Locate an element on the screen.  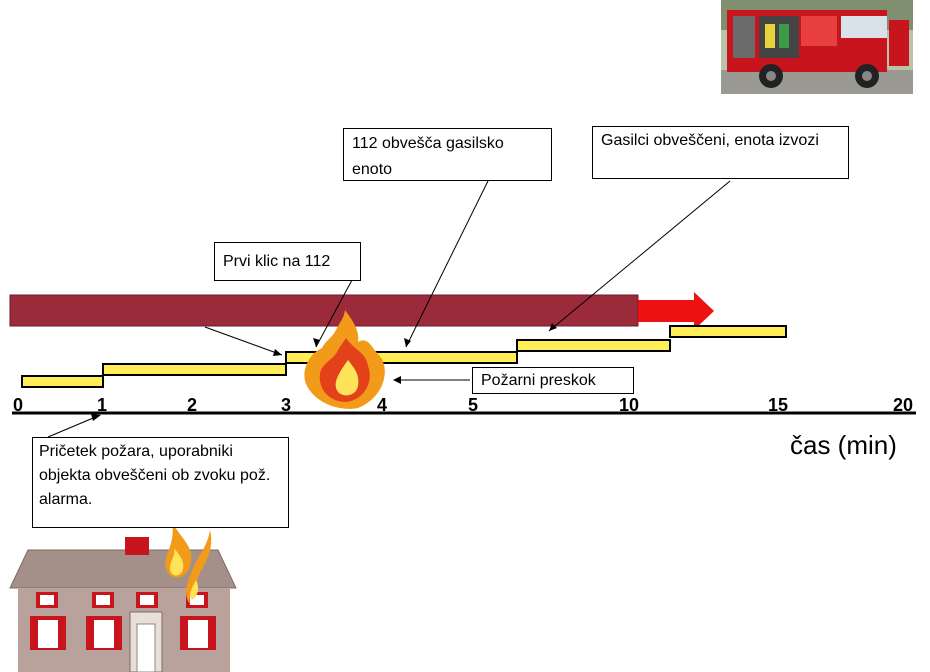
fire-truck-icon is located at coordinates (817, 47).